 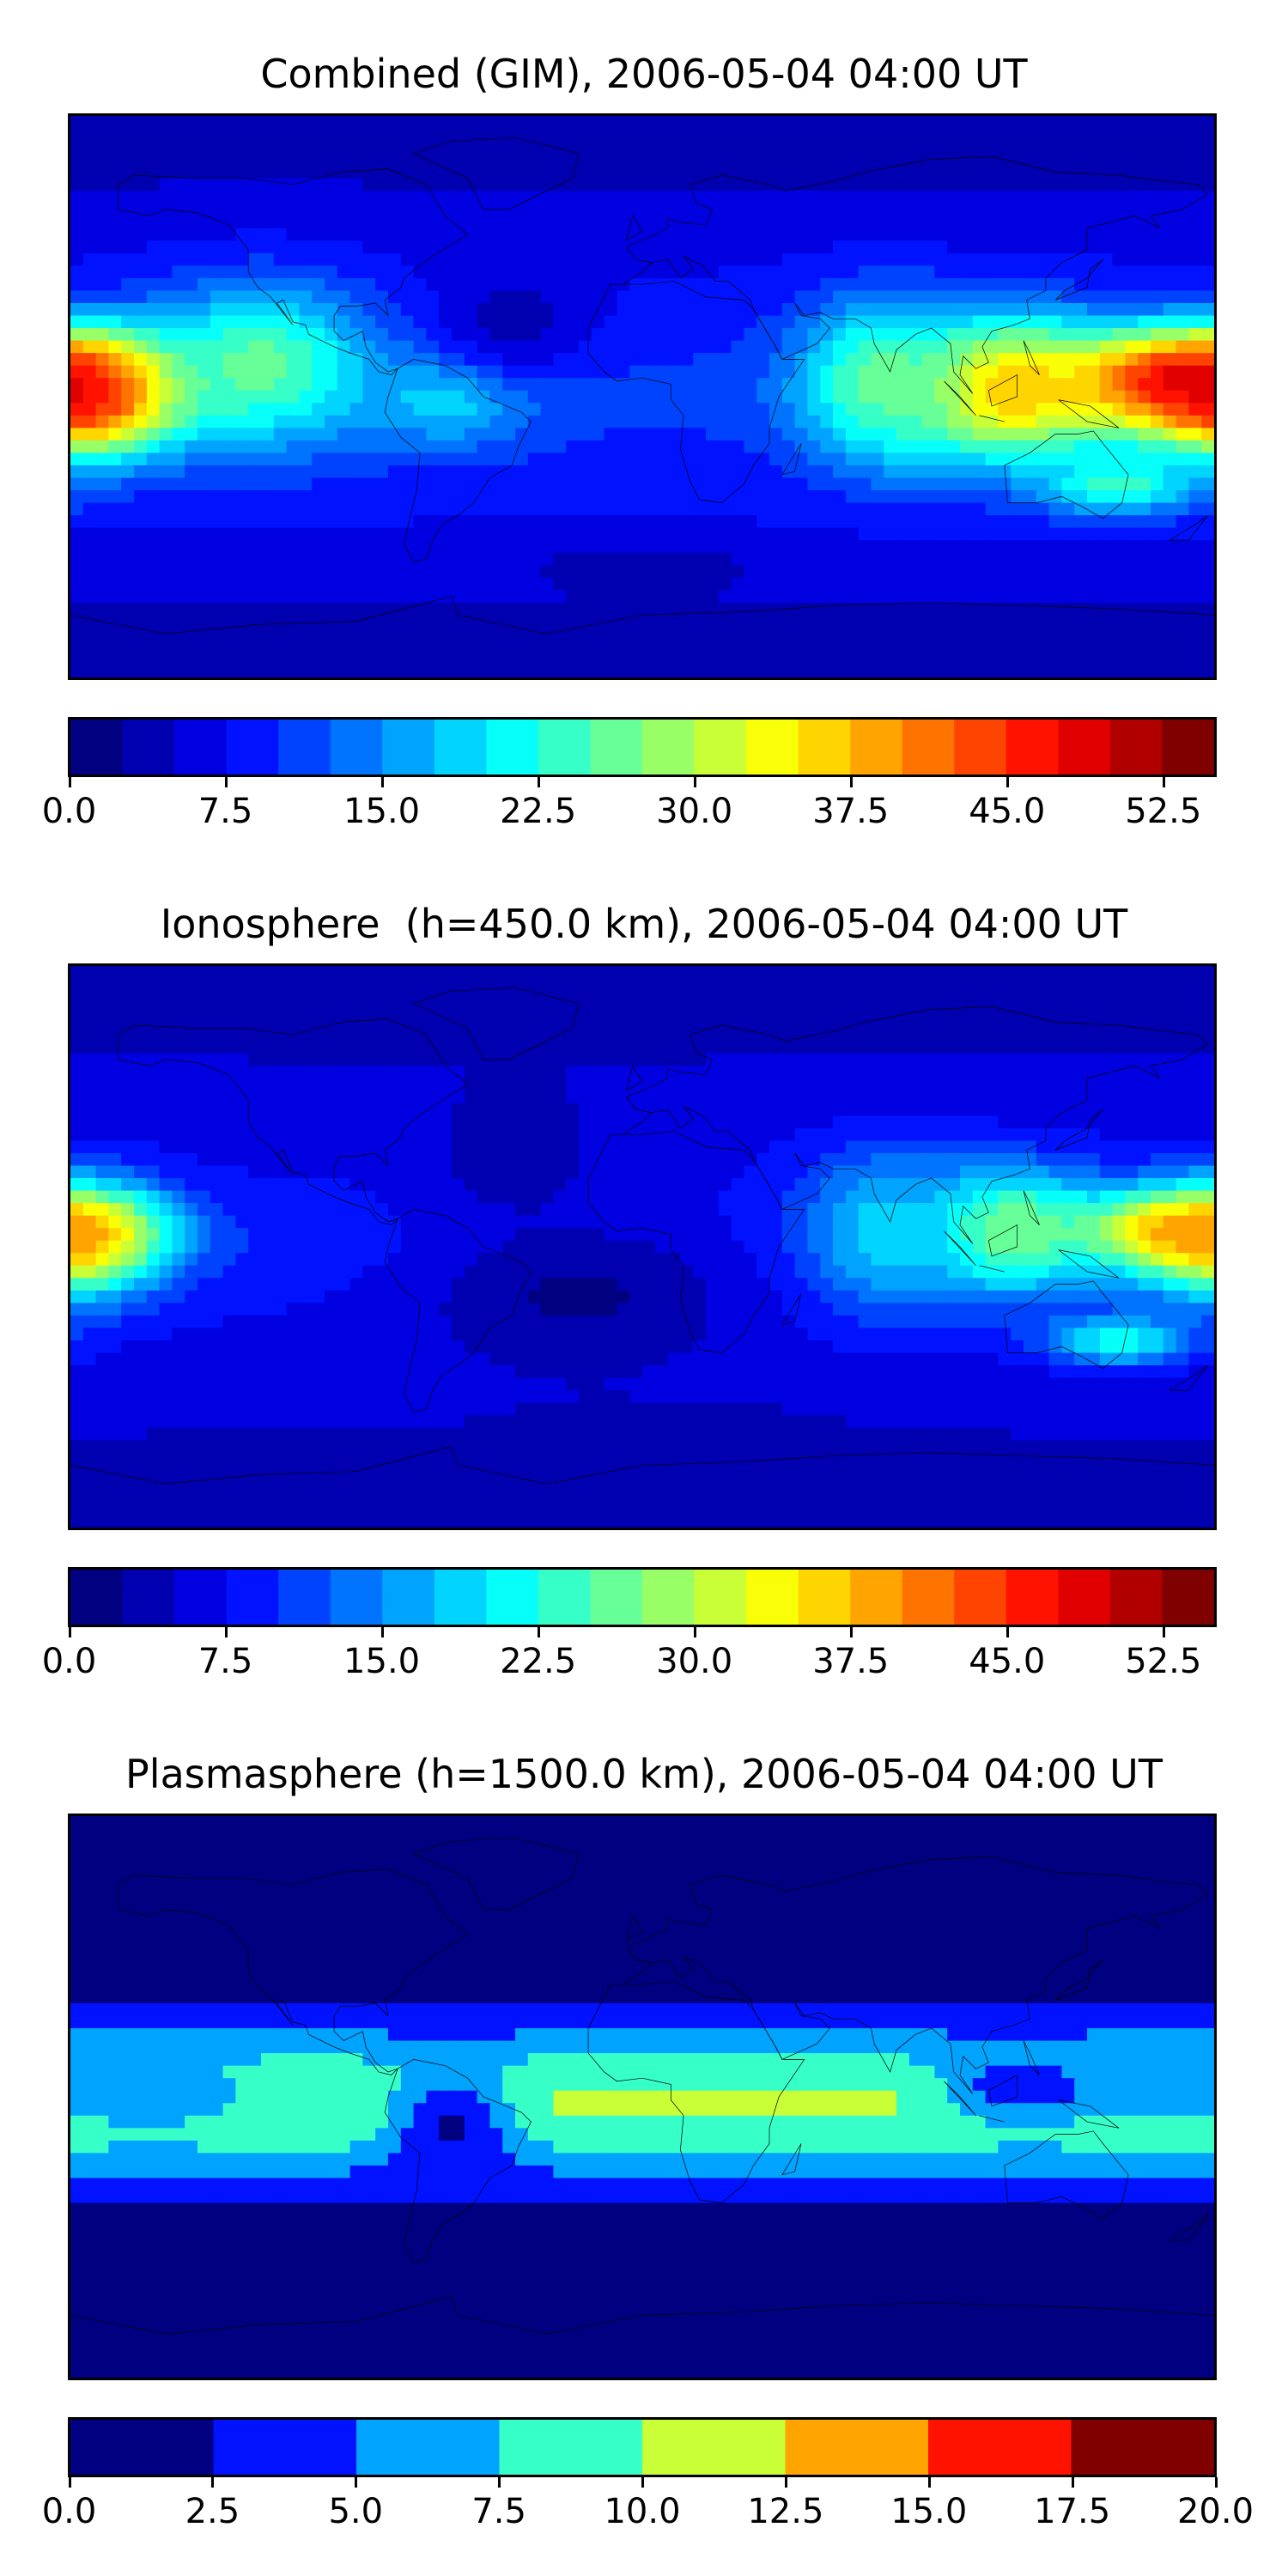 I want to click on coastline, so click(x=910, y=274).